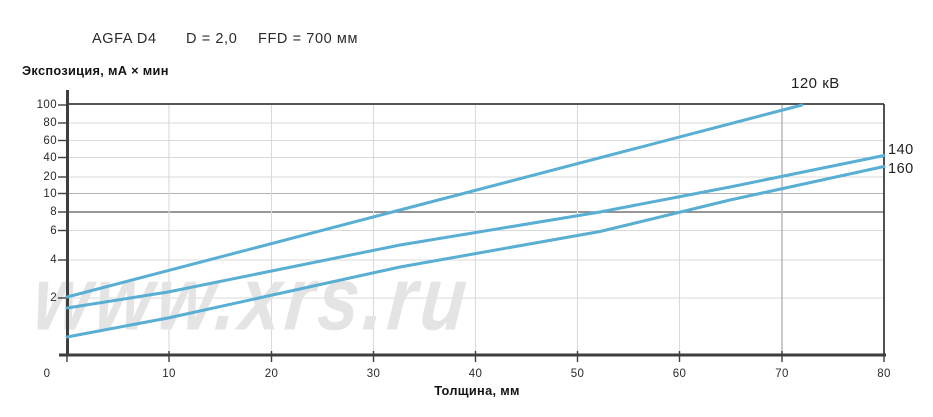 The width and height of the screenshot is (933, 417). Describe the element at coordinates (477, 390) in the screenshot. I see `x-axis-title: Толщина, мм` at that location.